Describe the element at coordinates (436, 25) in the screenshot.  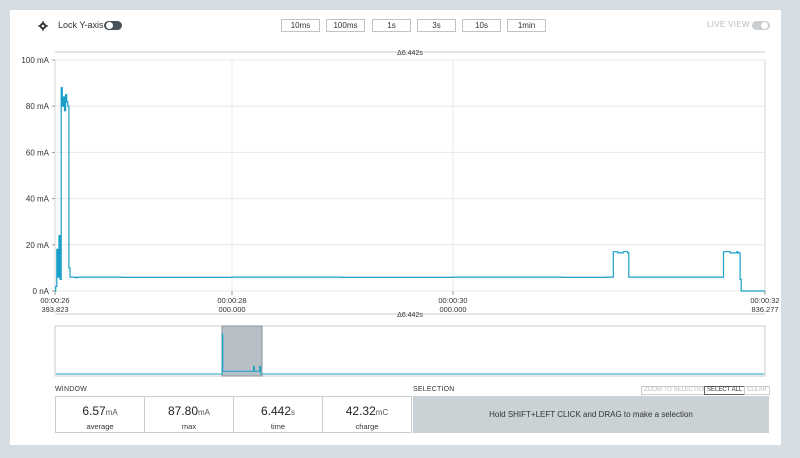
I see `zoom-3s-button: 3s` at that location.